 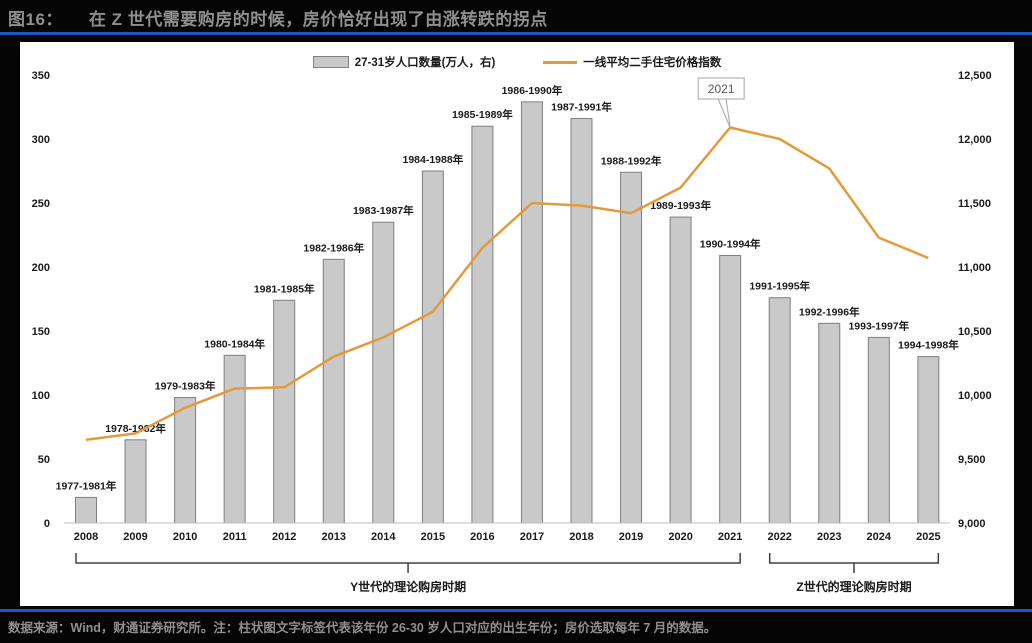 I want to click on bar-cohort-label: 1977-1981年, so click(x=86, y=485).